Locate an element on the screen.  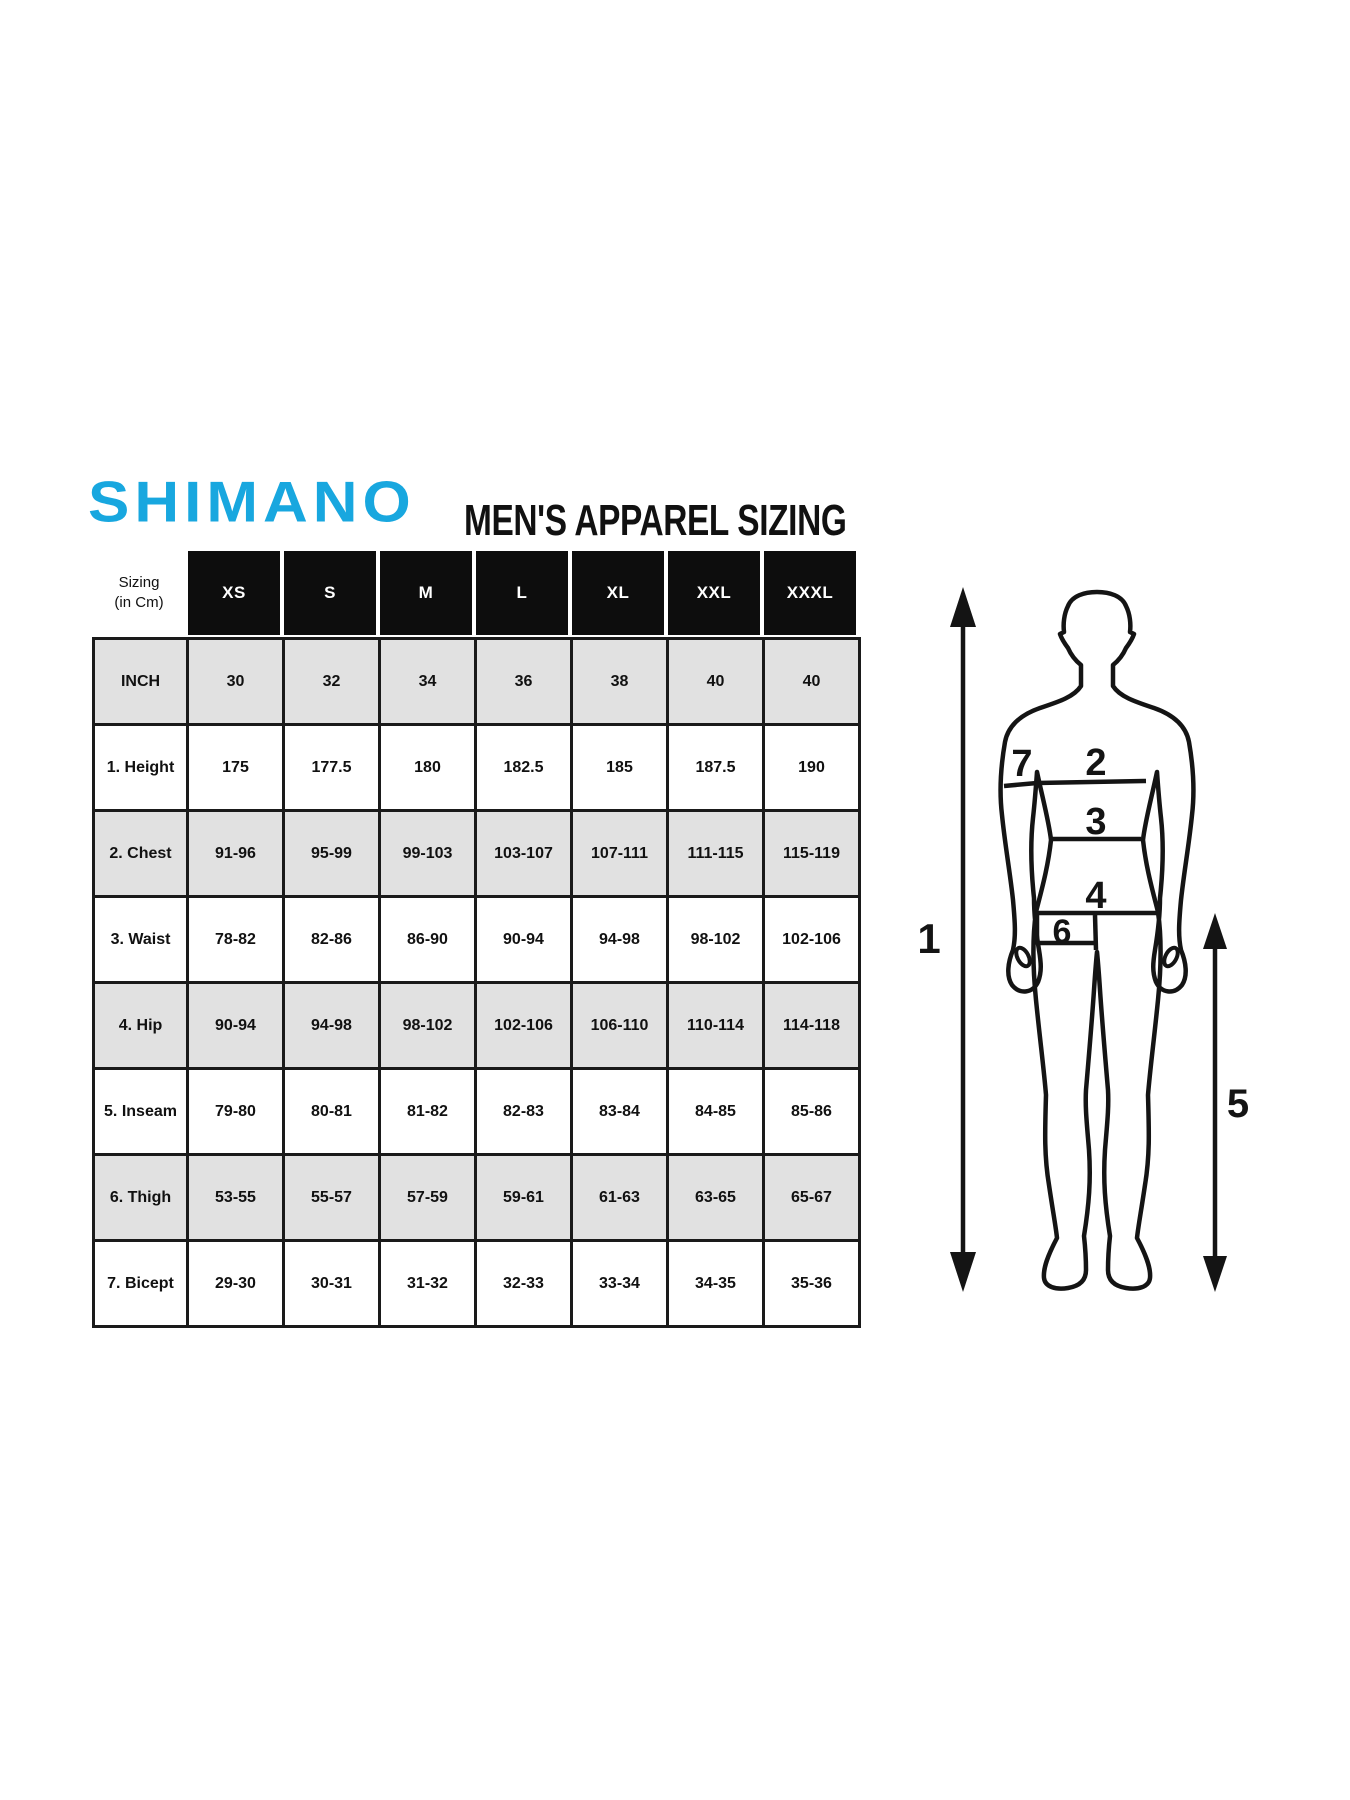
bicep-line is located at coordinates (1020, 784).